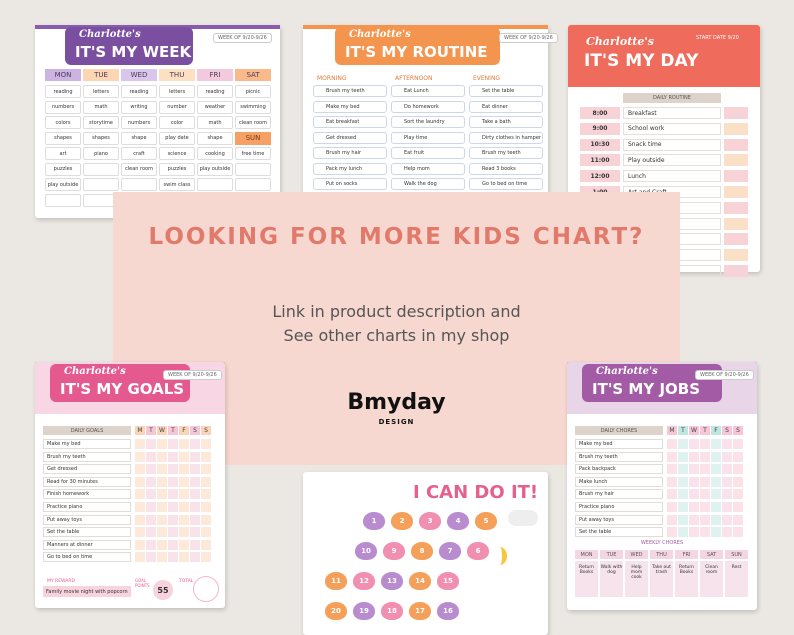 The height and width of the screenshot is (635, 794). I want to click on card-title: IT'S MY GOALS, so click(122, 389).